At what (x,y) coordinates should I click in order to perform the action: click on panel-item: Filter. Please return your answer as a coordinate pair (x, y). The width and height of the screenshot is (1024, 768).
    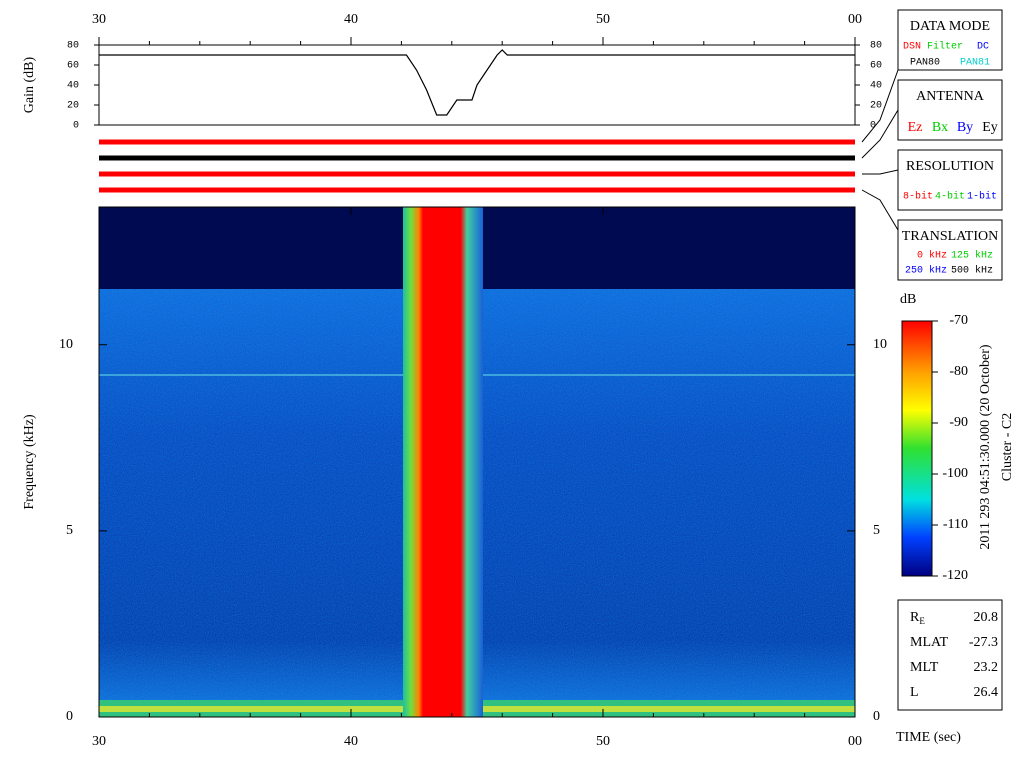
    Looking at the image, I should click on (945, 47).